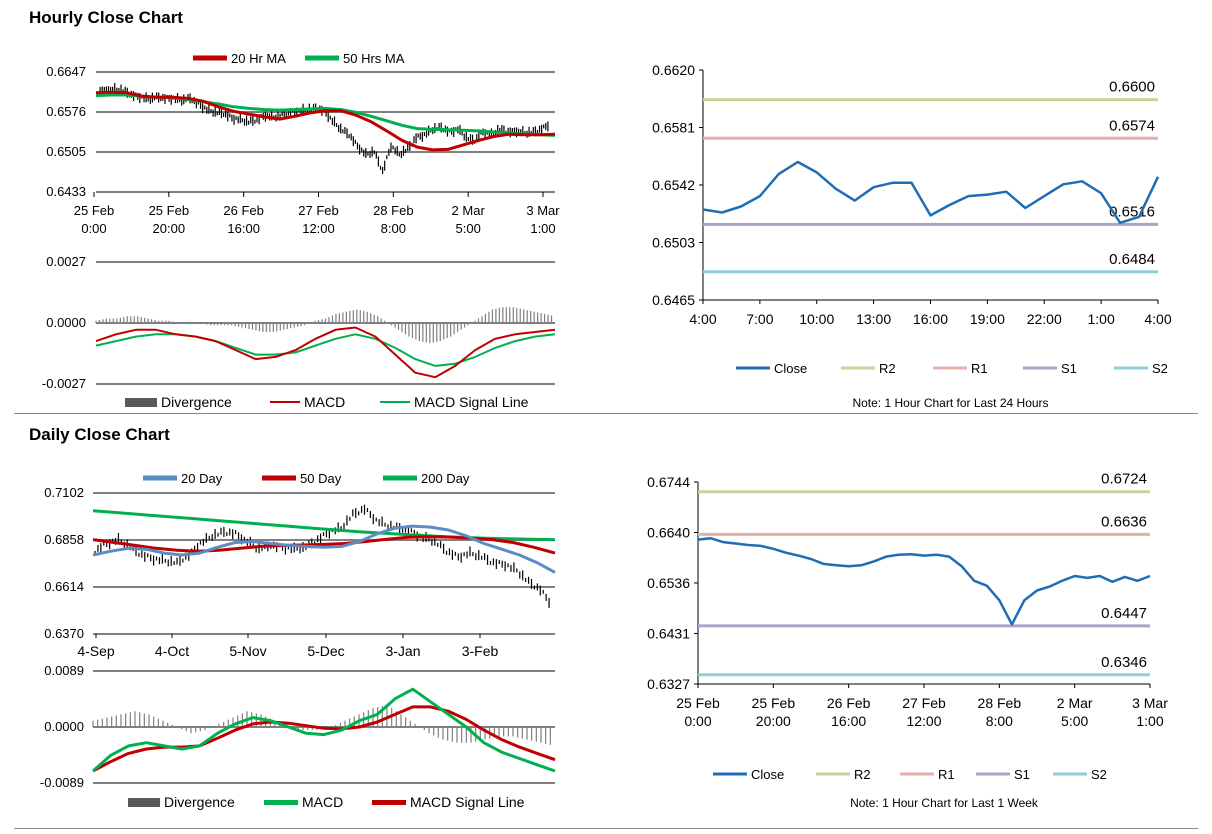  What do you see at coordinates (950, 368) in the screenshot?
I see `hourly-close-legend-r1-swatch` at bounding box center [950, 368].